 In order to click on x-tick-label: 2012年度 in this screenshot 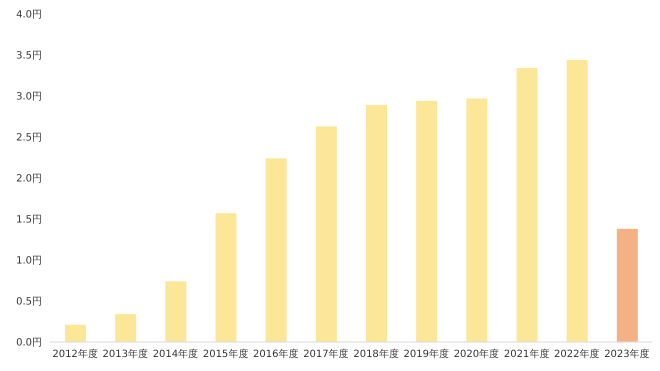, I will do `click(75, 354)`.